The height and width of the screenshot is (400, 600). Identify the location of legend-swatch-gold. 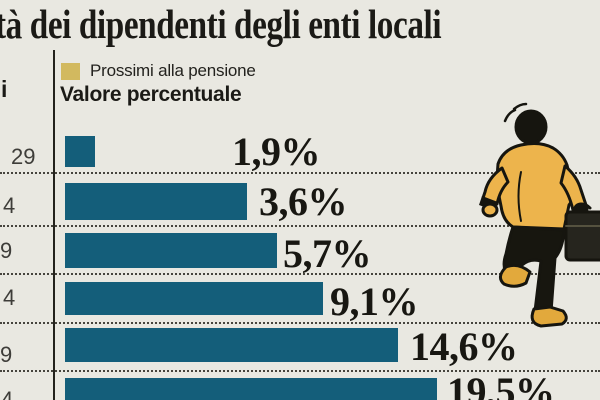
(70, 71).